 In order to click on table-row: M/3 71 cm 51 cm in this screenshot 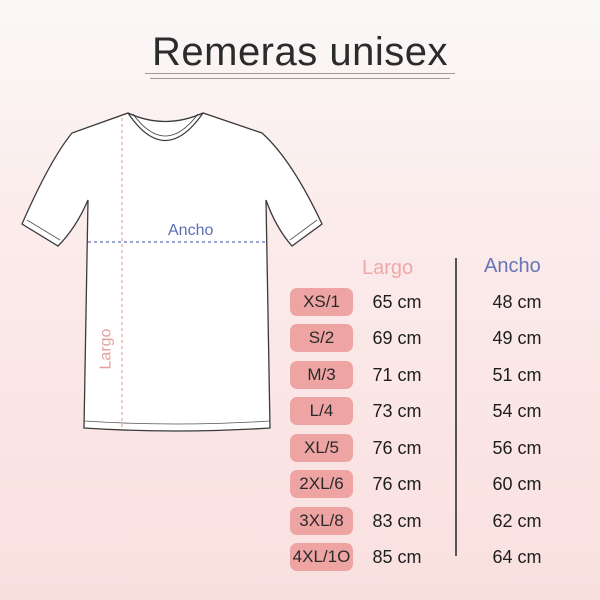, I will do `click(300, 376)`.